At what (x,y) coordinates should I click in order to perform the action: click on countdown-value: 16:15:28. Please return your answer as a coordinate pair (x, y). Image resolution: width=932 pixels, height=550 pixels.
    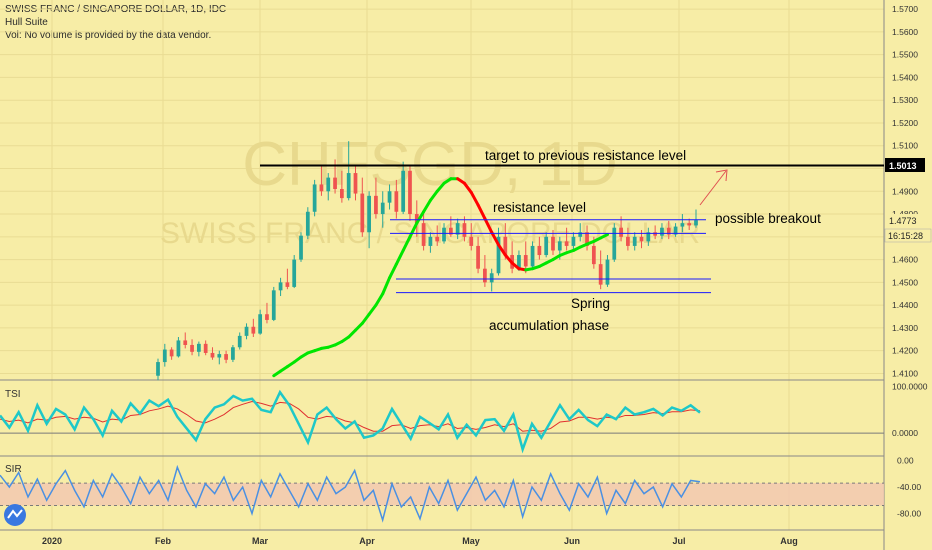
    Looking at the image, I should click on (905, 236).